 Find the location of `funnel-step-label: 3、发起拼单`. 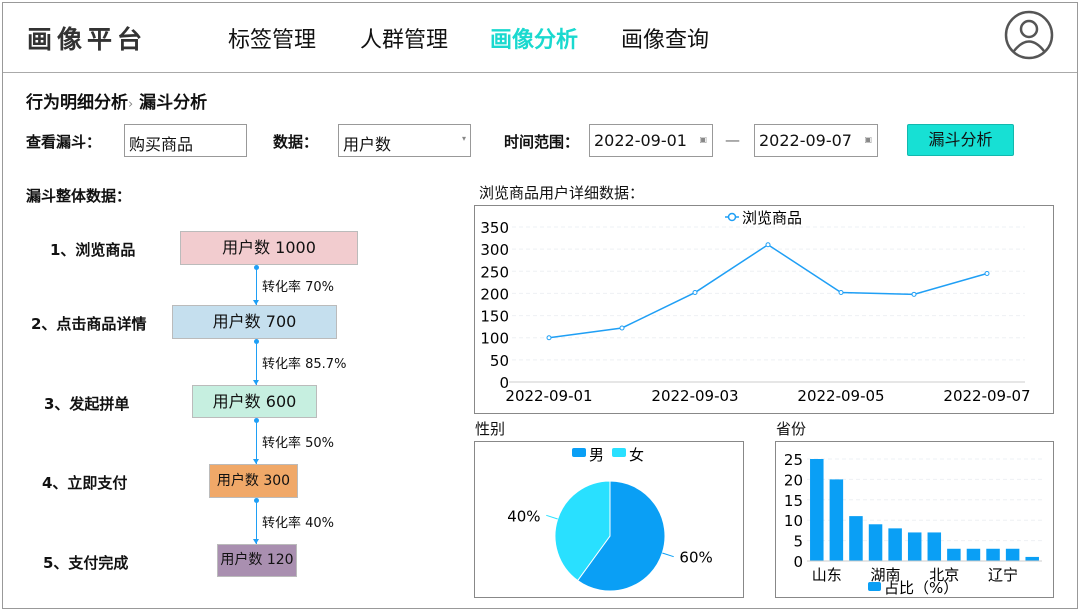

funnel-step-label: 3、发起拼单 is located at coordinates (87, 404).